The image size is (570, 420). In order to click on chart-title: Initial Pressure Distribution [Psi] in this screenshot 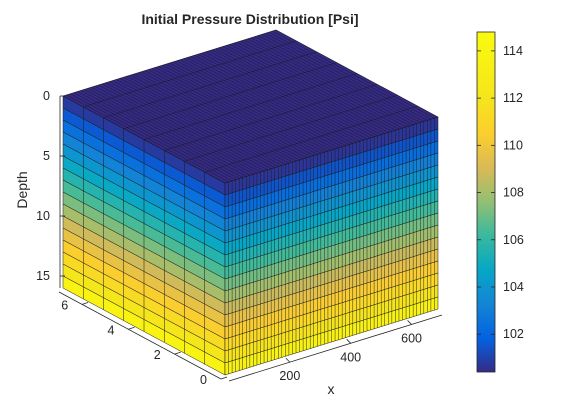, I will do `click(249, 19)`.